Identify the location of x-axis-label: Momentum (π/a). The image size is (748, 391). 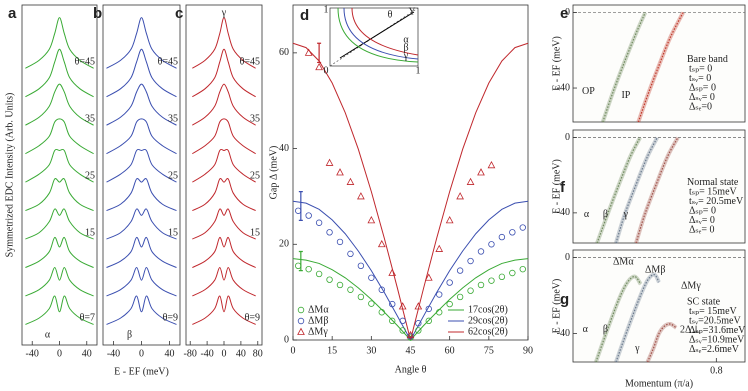
(659, 383).